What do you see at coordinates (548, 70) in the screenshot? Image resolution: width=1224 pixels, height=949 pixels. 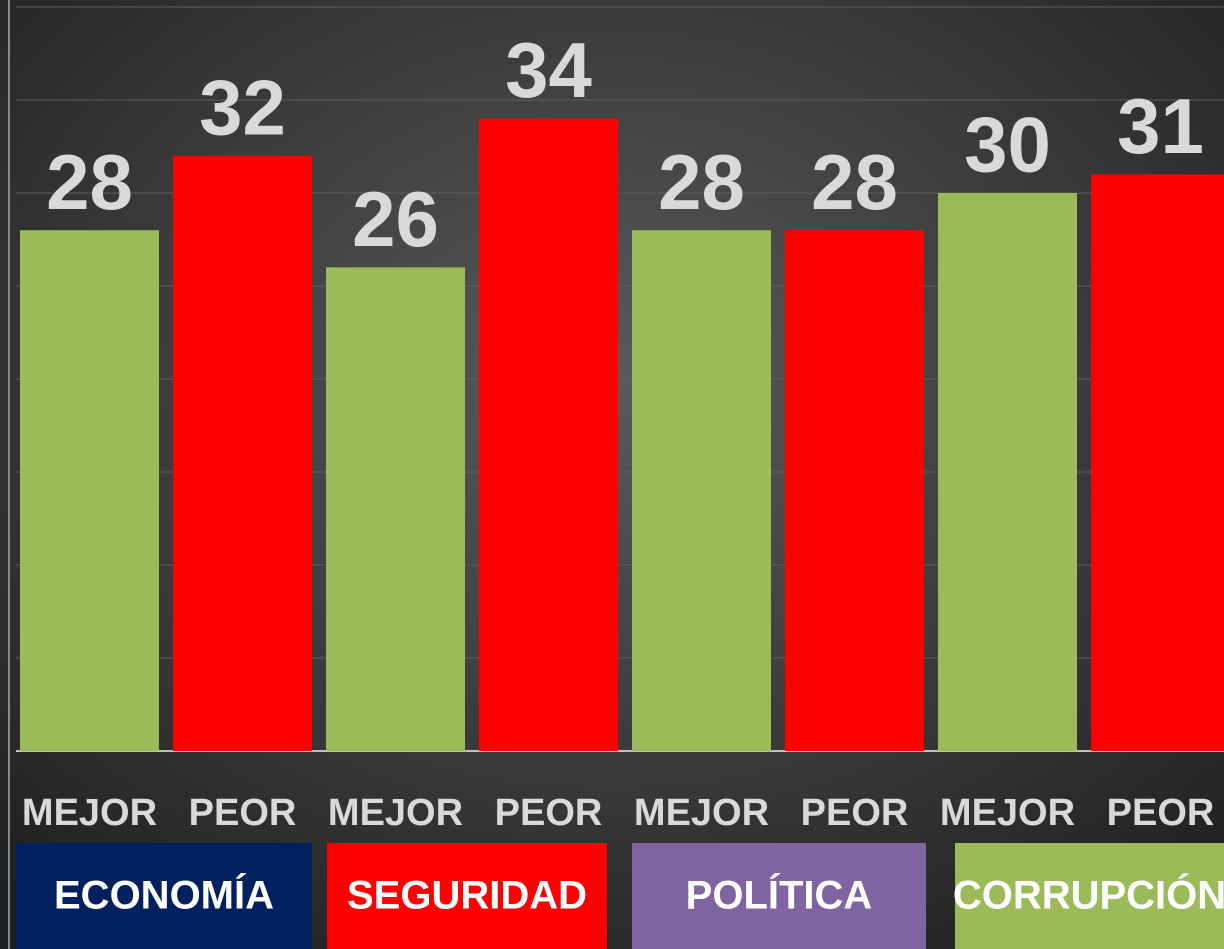 I see `value-label: 34` at bounding box center [548, 70].